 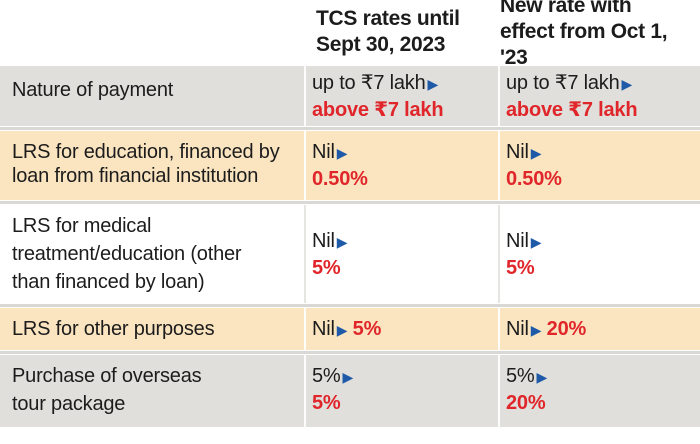 What do you see at coordinates (601, 254) in the screenshot?
I see `new-rate-cell: Nil ▶ 5%` at bounding box center [601, 254].